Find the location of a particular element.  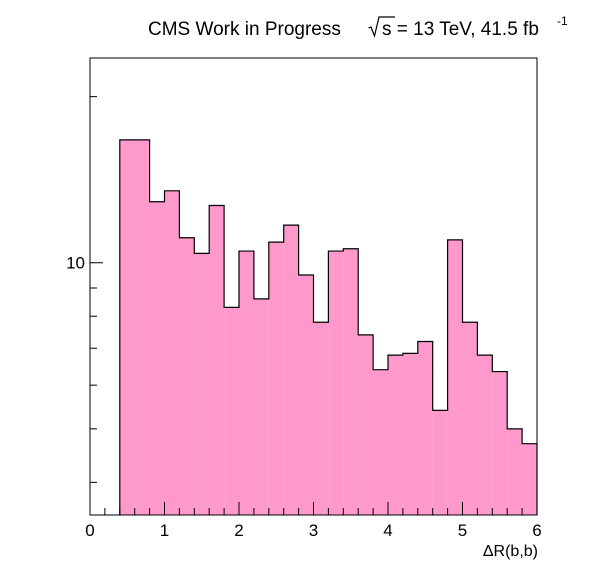

sqrt-symbol-icon is located at coordinates (381, 27).